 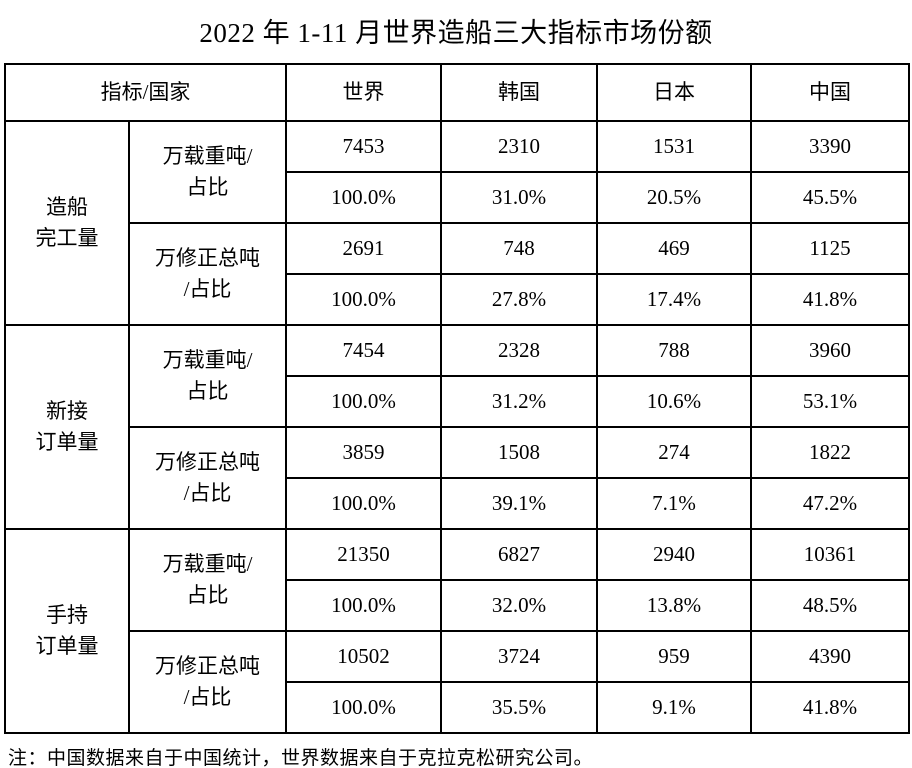 I want to click on value-cell: 959, so click(x=674, y=656).